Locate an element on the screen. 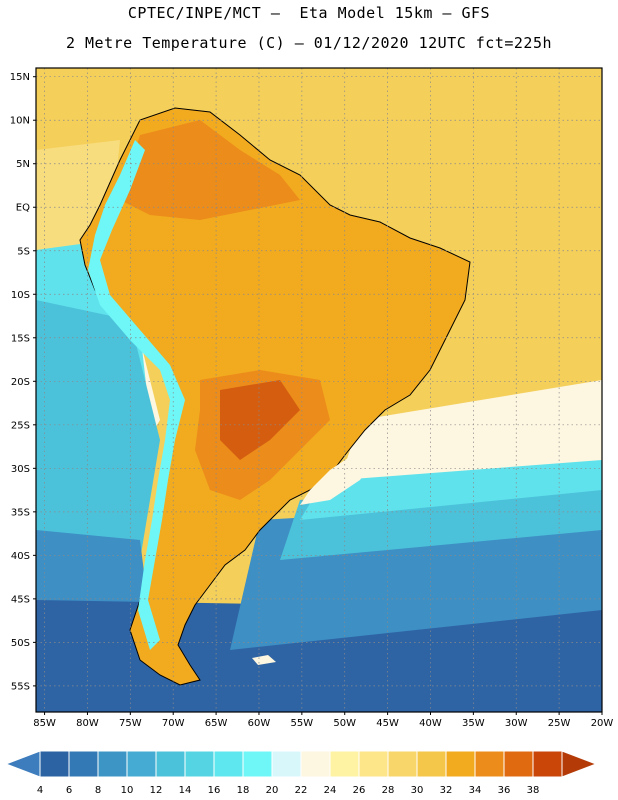 This screenshot has height=800, width=618. lat-tick-label: 25S is located at coordinates (20, 425).